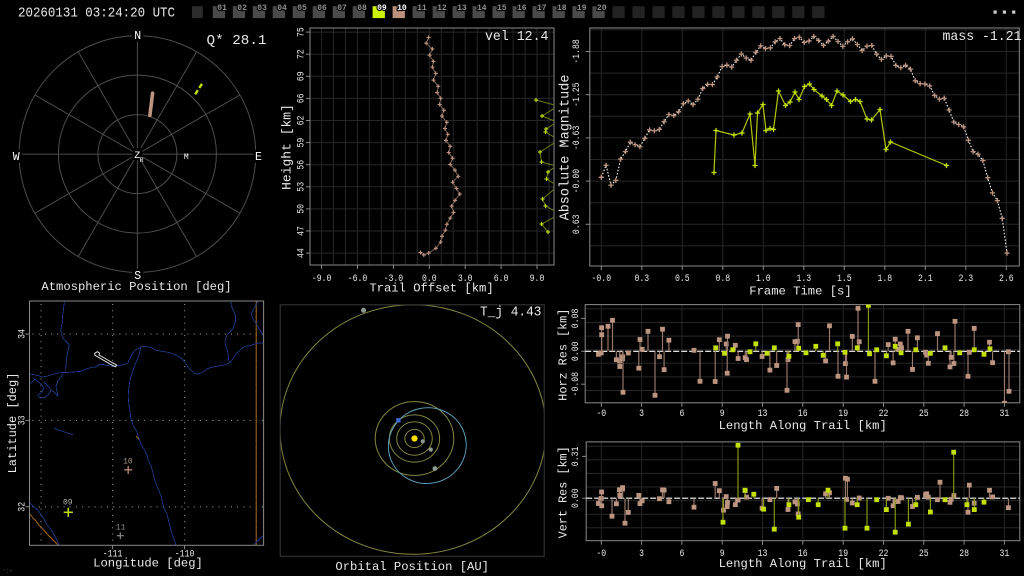 This screenshot has width=1024, height=576. Describe the element at coordinates (577, 138) in the screenshot. I see `svg-text: -0.63` at that location.